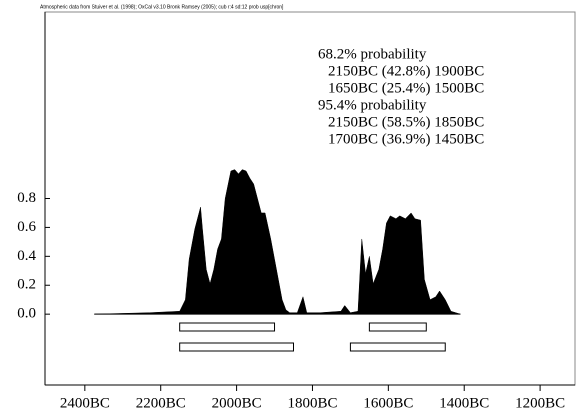 The height and width of the screenshot is (414, 579). Describe the element at coordinates (406, 122) in the screenshot. I see `range-label: 2150BC (58.5%) 1850BC` at that location.